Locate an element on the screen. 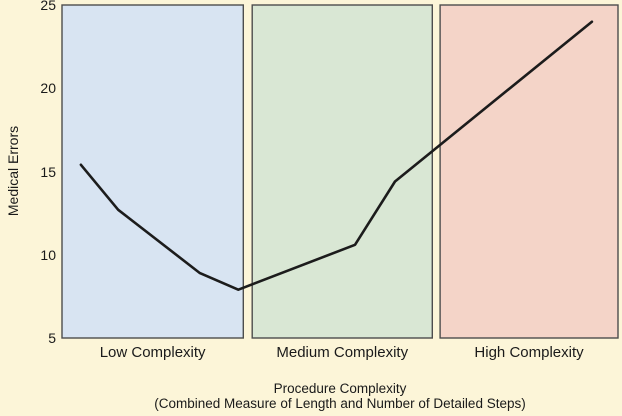  y-tick-label-10: 10 is located at coordinates (48, 254).